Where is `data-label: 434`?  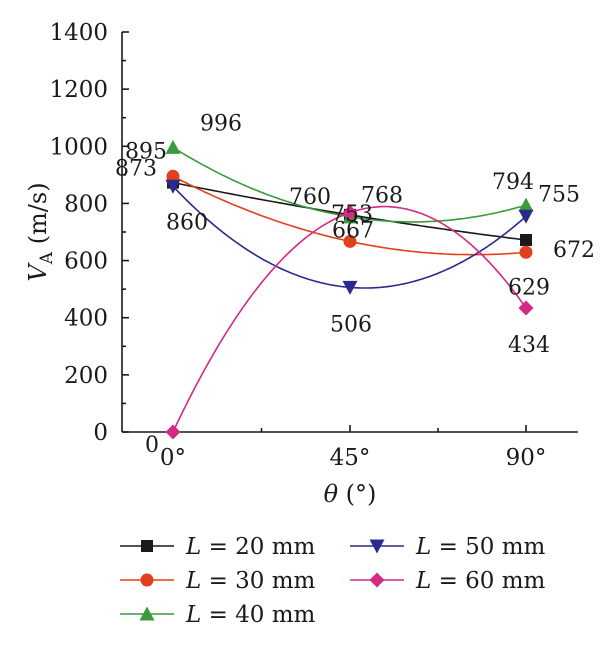
data-label: 434 is located at coordinates (529, 345).